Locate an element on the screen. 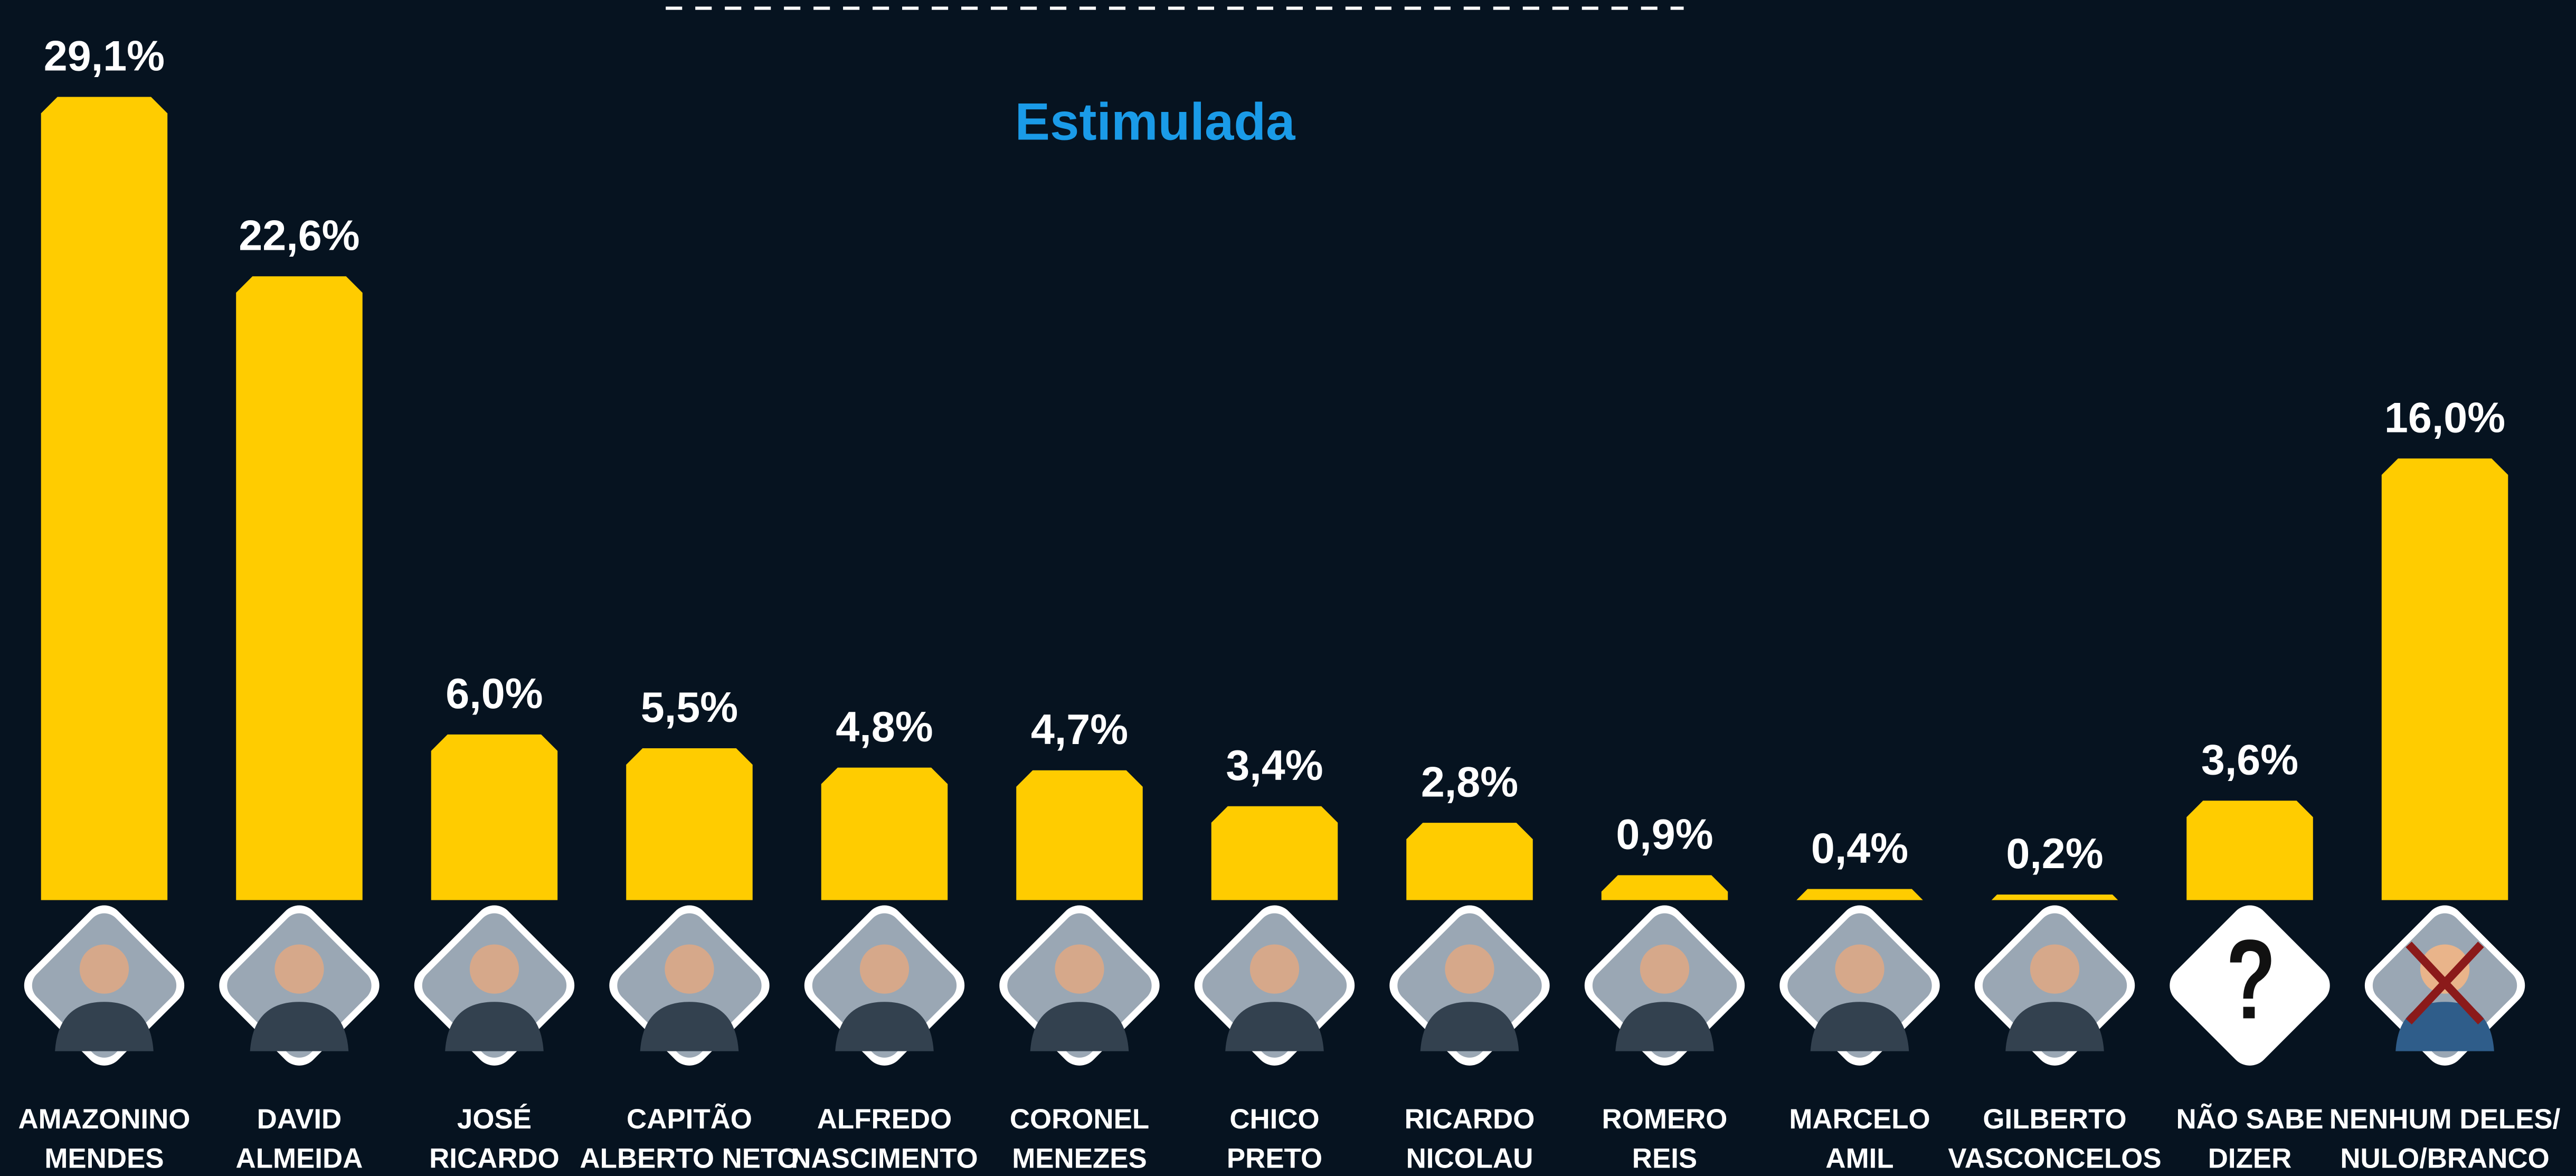 This screenshot has width=2576, height=1176. cross-icon is located at coordinates (2444, 983).